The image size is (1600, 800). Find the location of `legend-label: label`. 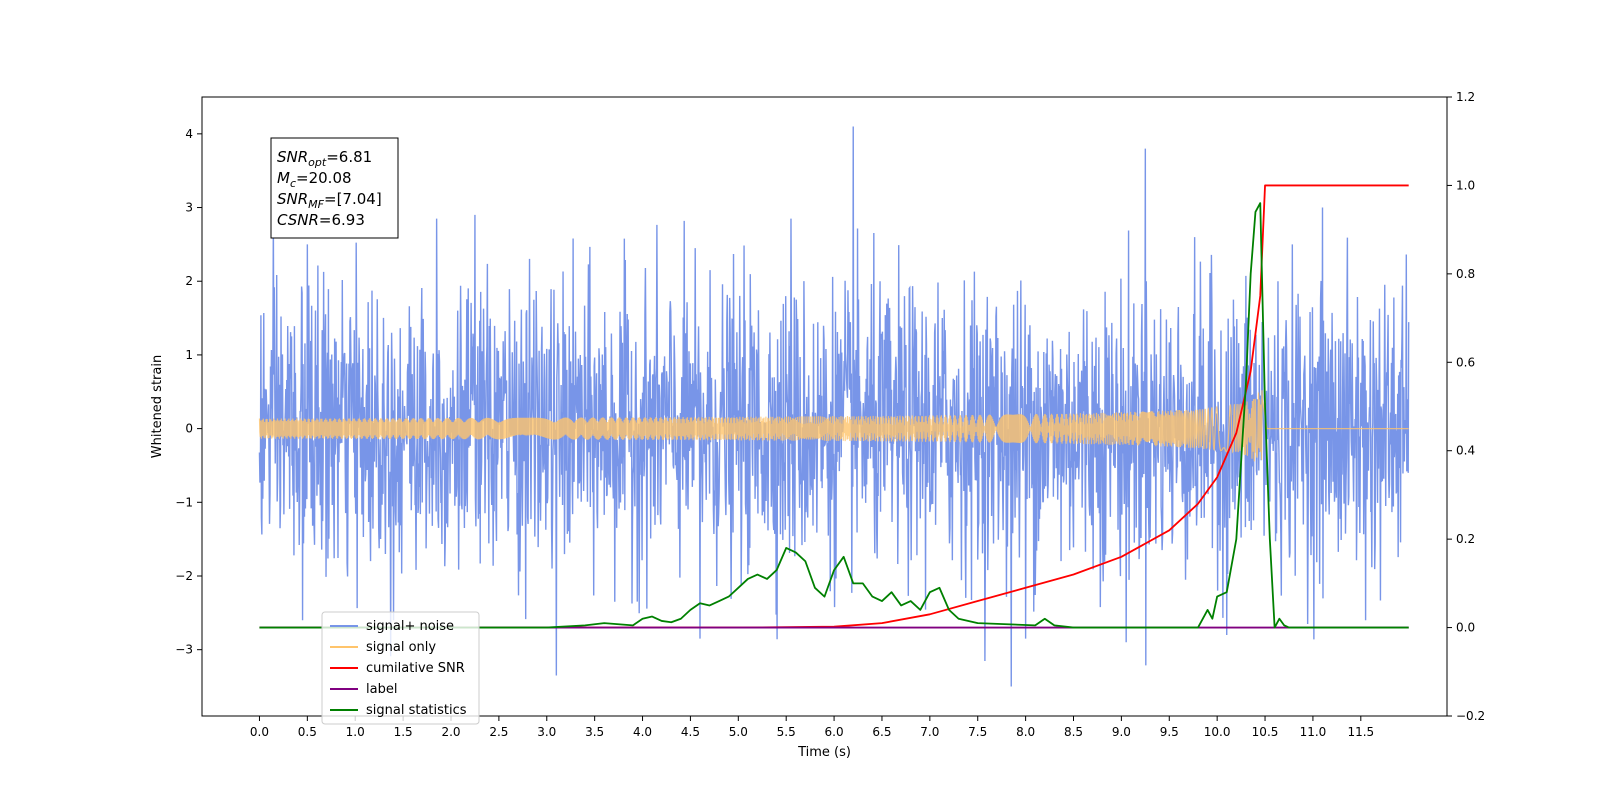

legend-label: label is located at coordinates (381, 689).